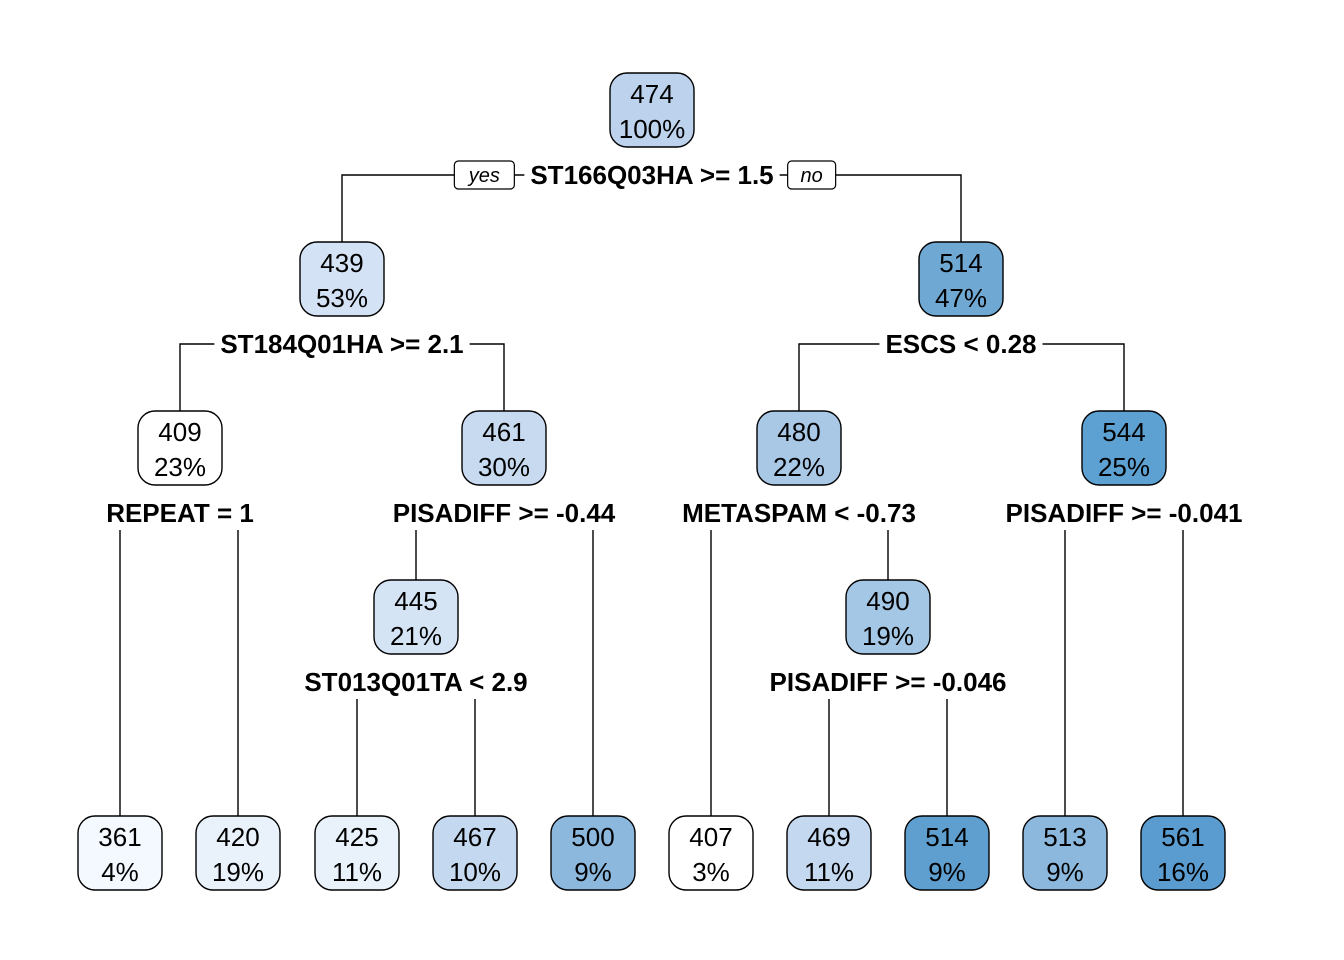  I want to click on branch-yes-box, so click(484, 175).